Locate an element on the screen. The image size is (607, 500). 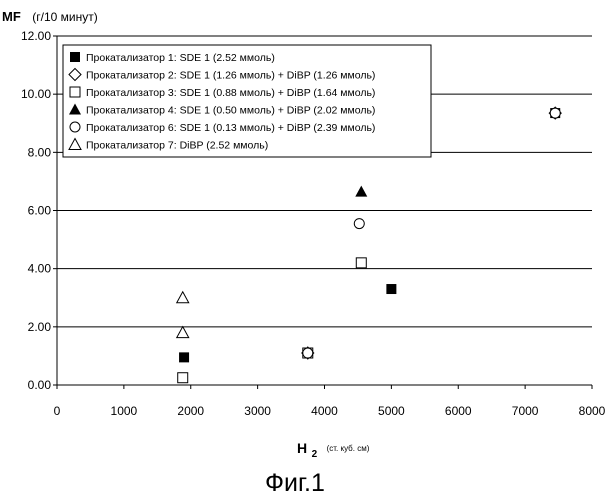
x-tick-label: 1000 is located at coordinates (124, 411).